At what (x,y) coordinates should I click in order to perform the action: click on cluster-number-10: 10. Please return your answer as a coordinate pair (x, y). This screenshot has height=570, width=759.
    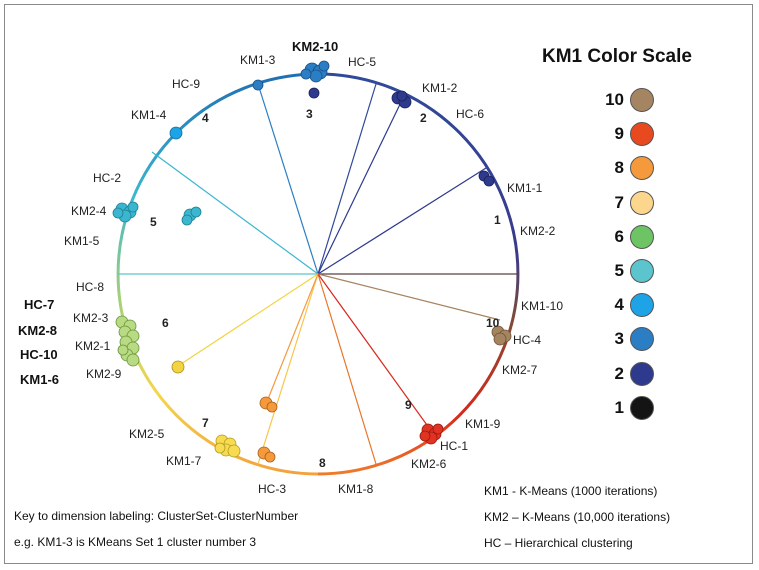
    Looking at the image, I should click on (493, 323).